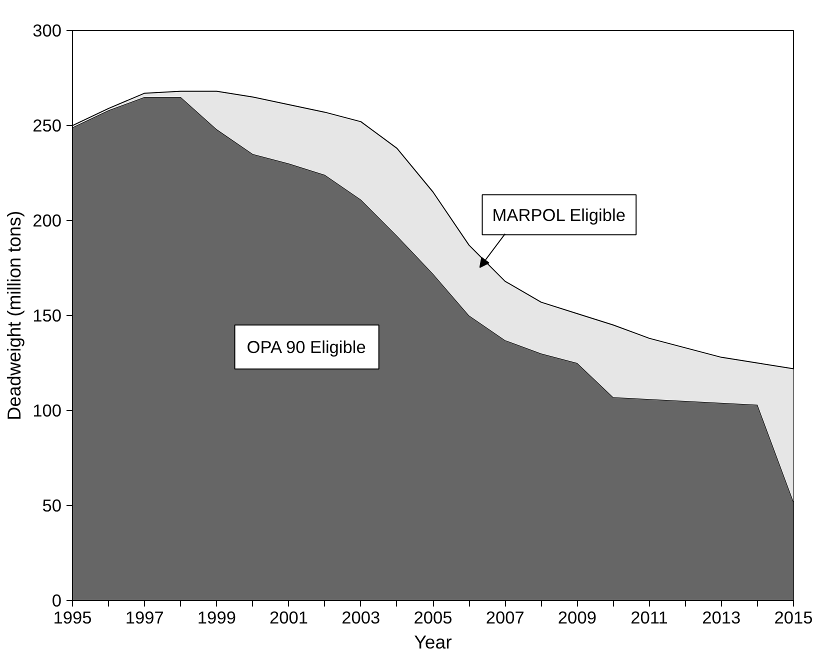  What do you see at coordinates (52, 506) in the screenshot?
I see `y-tick-label: 50` at bounding box center [52, 506].